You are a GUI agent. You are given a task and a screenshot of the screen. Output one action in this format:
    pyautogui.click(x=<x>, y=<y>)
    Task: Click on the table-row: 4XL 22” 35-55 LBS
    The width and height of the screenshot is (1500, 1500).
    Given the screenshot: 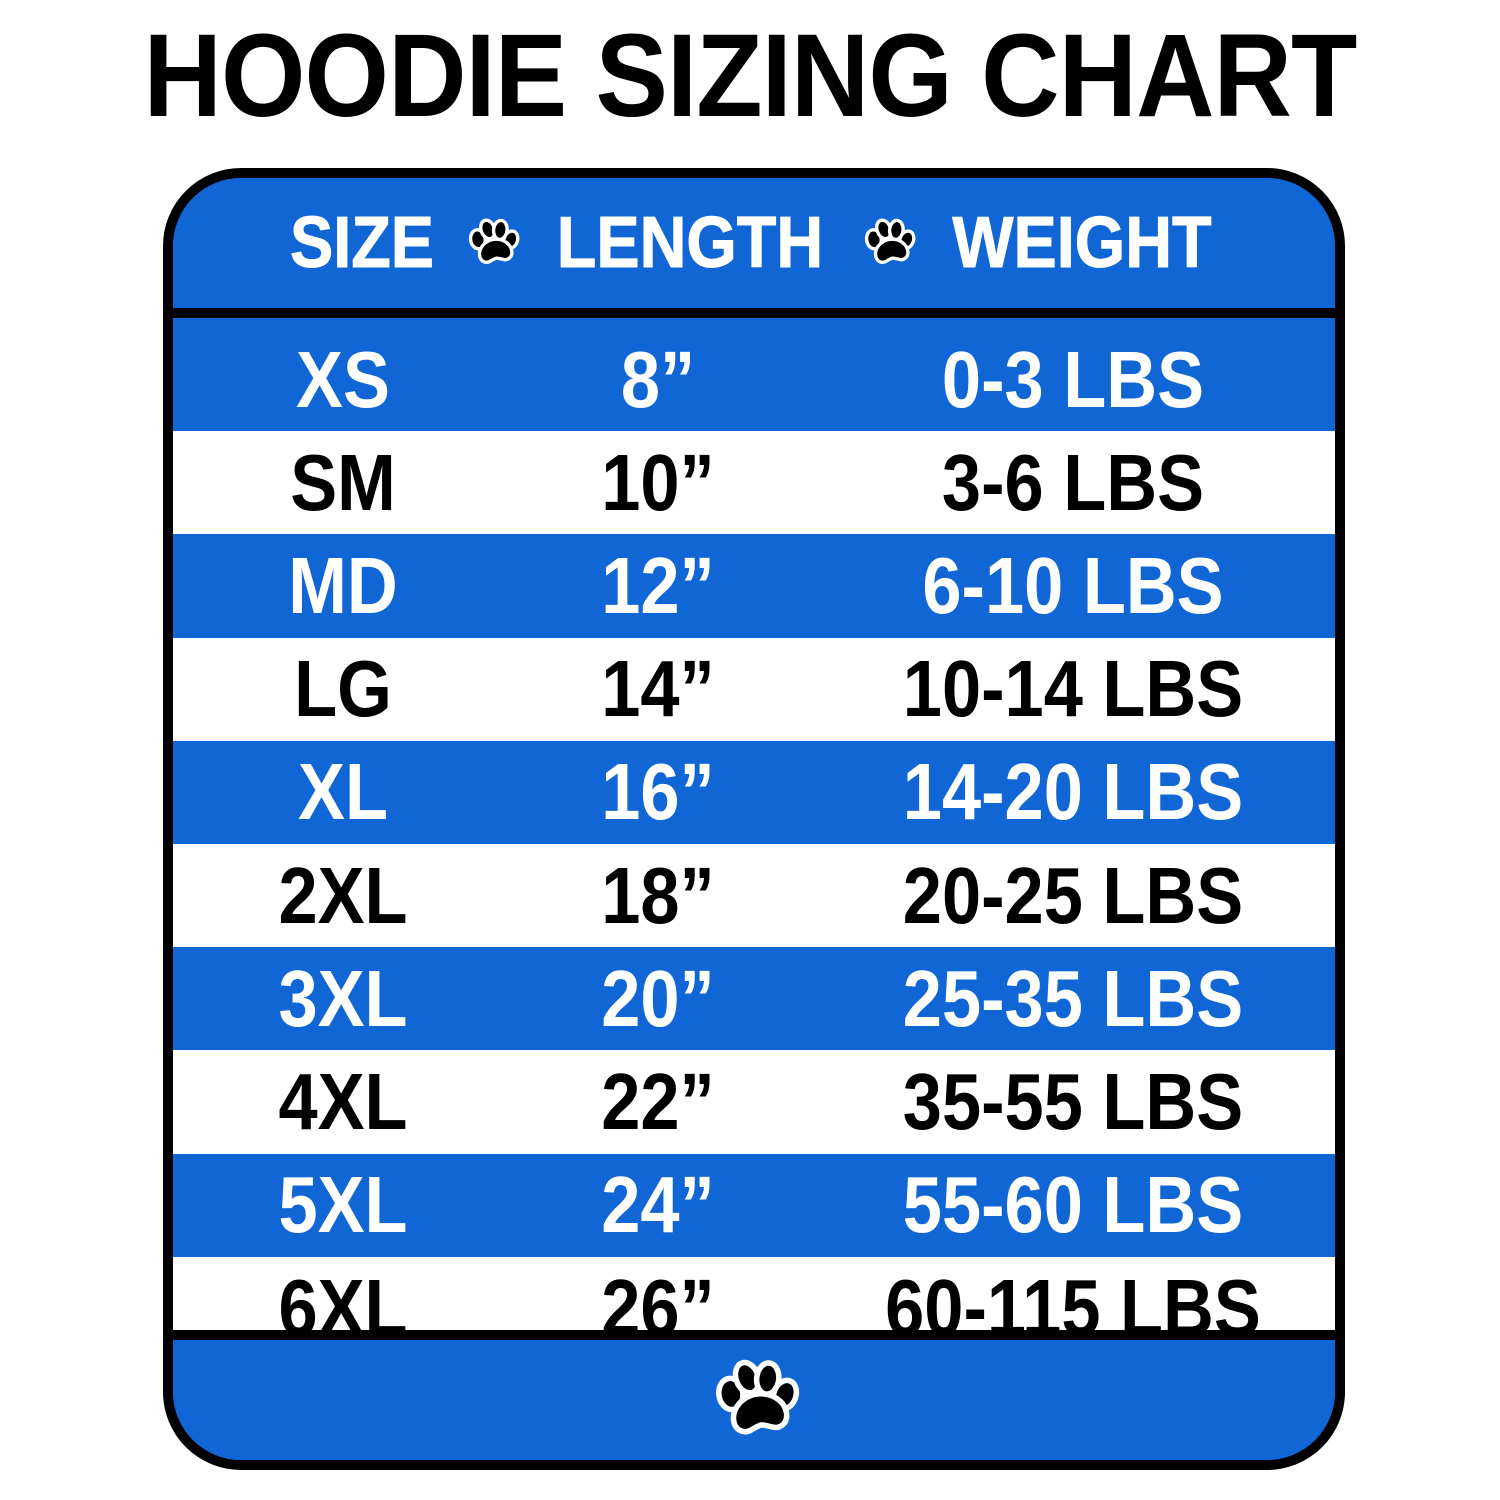 What is the action you would take?
    pyautogui.click(x=754, y=1102)
    